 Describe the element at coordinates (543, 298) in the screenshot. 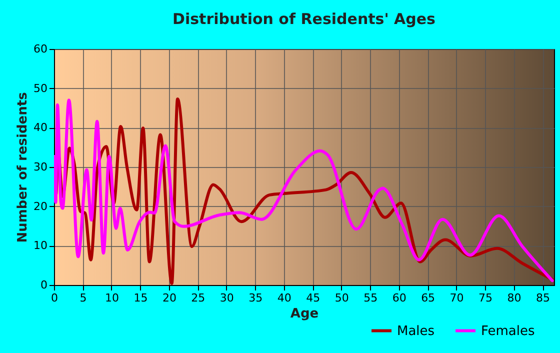

I see `x-tick-label: 85` at that location.